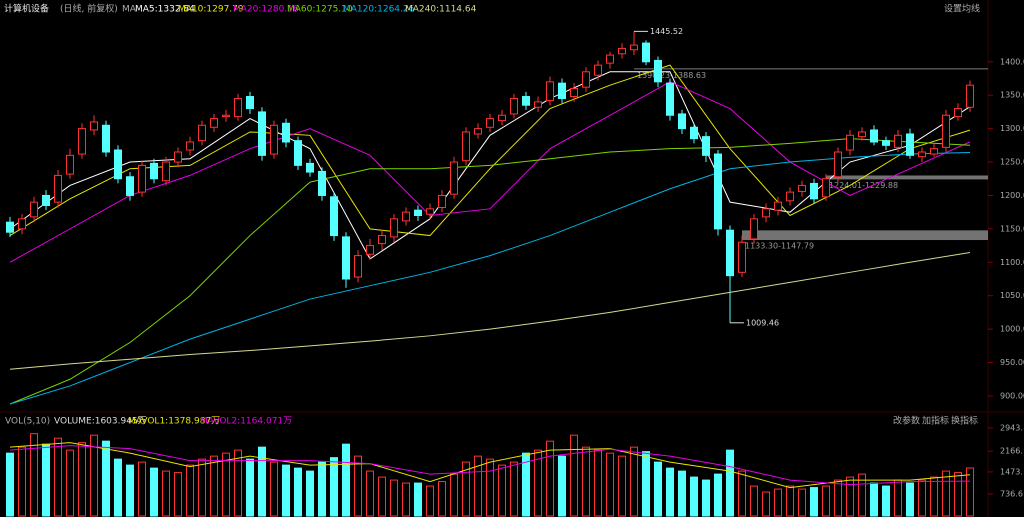 The width and height of the screenshot is (1024, 517). Describe the element at coordinates (100, 422) in the screenshot. I see `vol-readout: VOLUME:1603.945万` at that location.